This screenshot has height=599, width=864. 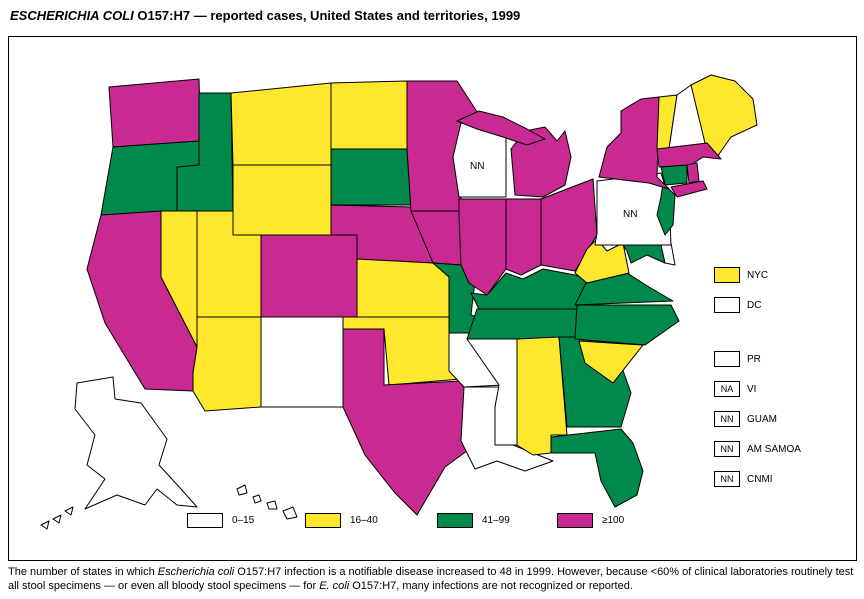 What do you see at coordinates (727, 389) in the screenshot?
I see `territory-swatch: NA` at bounding box center [727, 389].